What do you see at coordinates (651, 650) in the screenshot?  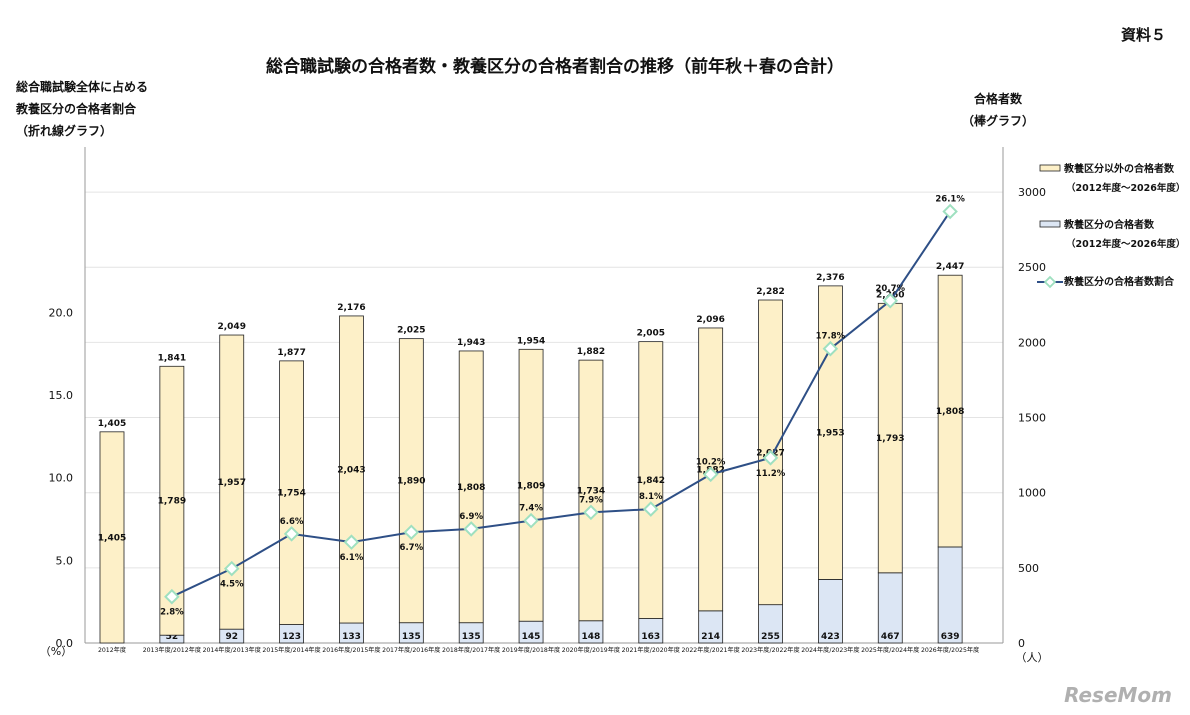 I see `x-tick-label: 2021年度/2020年度` at bounding box center [651, 650].